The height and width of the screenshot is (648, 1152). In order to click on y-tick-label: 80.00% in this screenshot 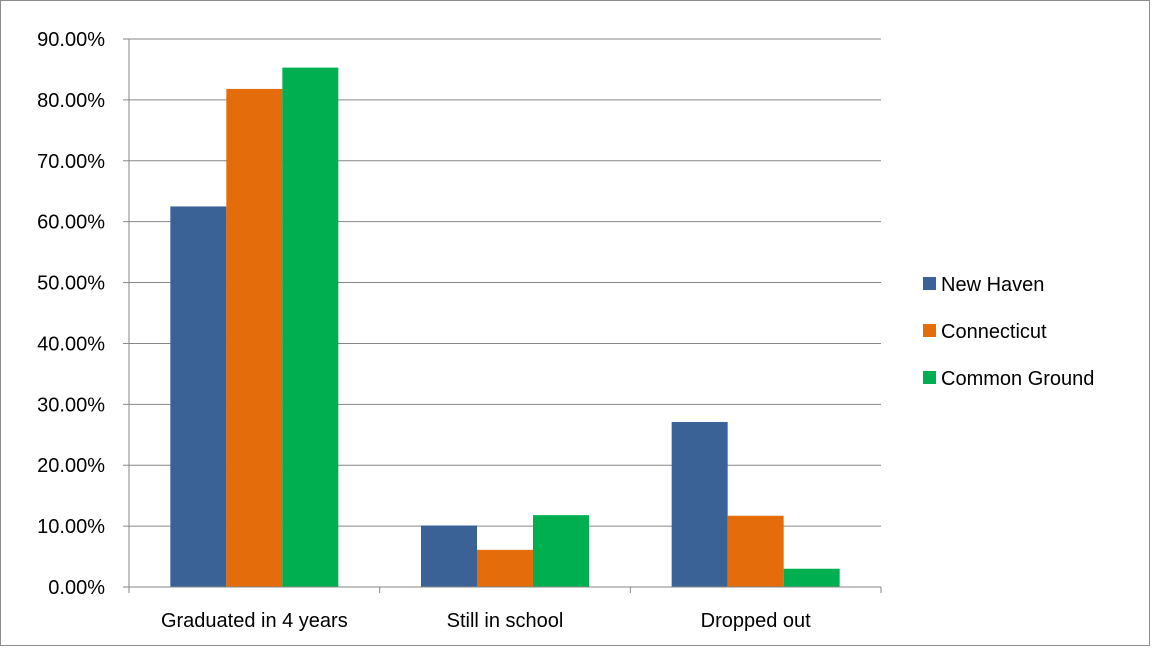, I will do `click(71, 101)`.